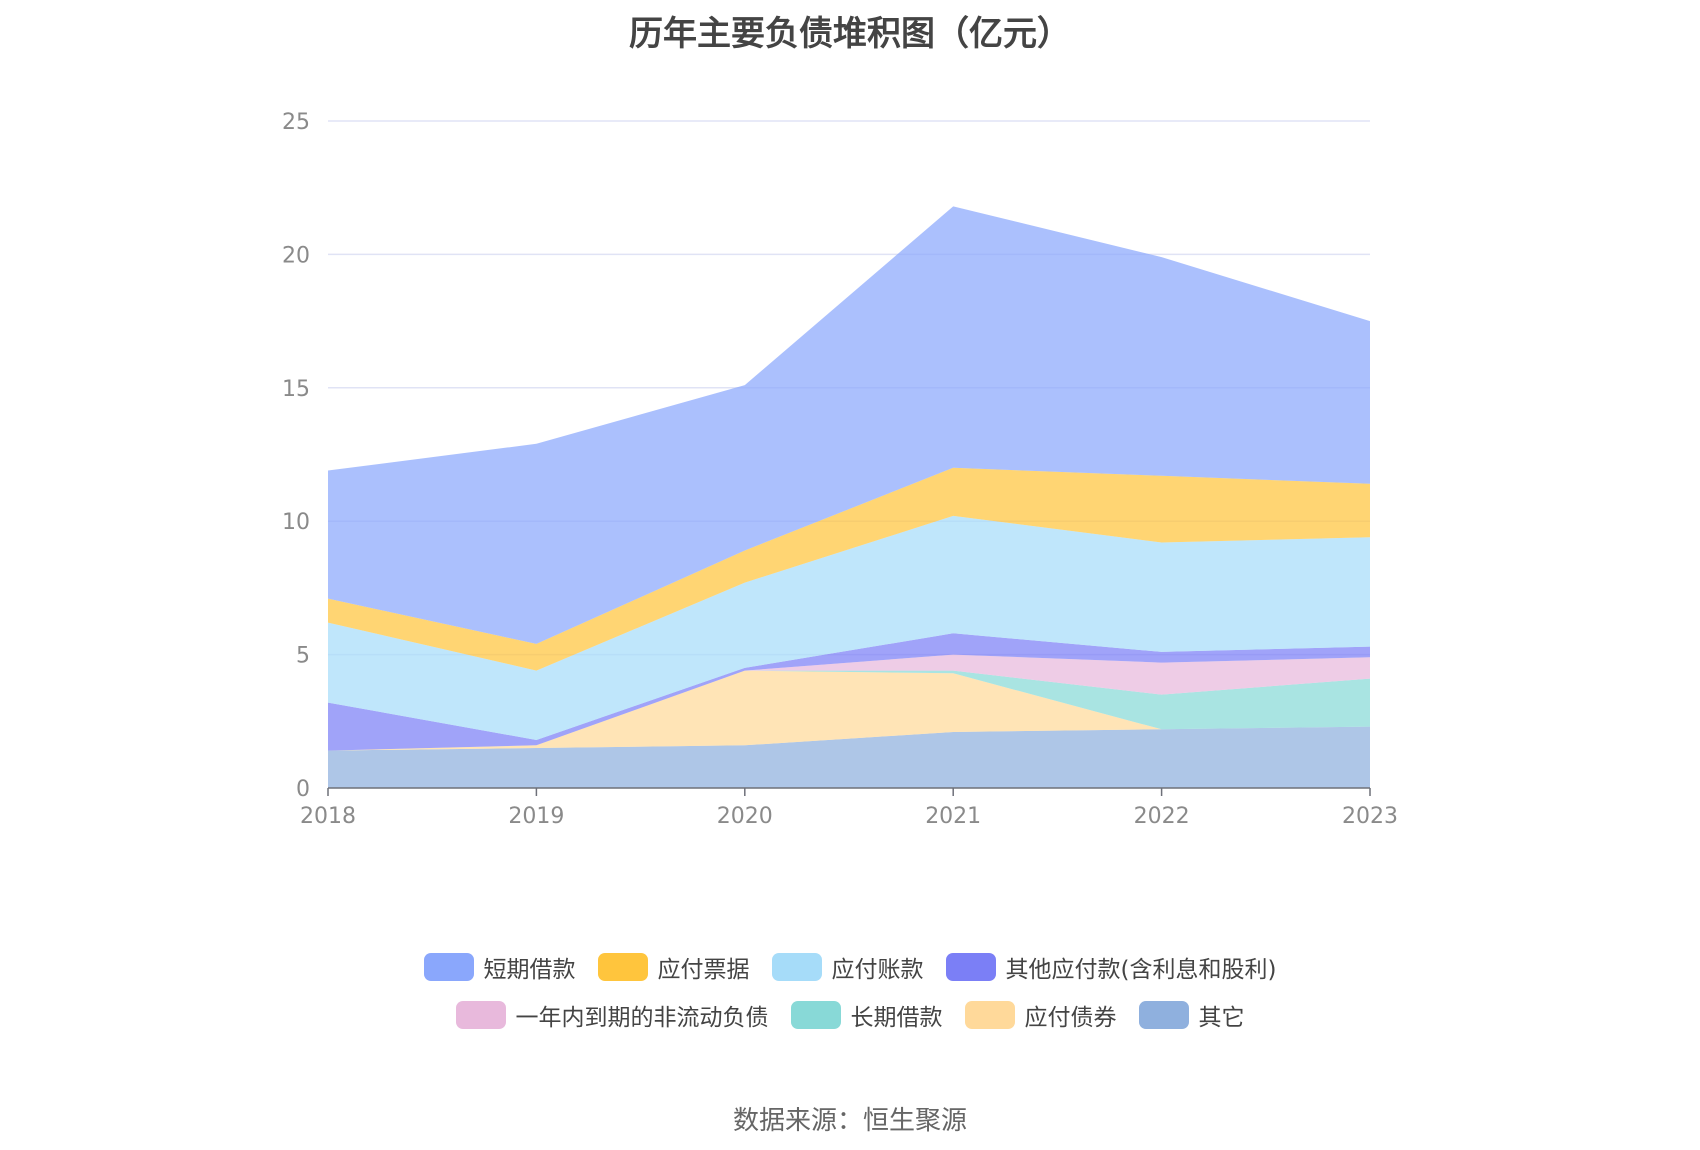 Image resolution: width=1700 pixels, height=1150 pixels. What do you see at coordinates (849, 1121) in the screenshot?
I see `source-note: 数据来源：恒生聚源` at bounding box center [849, 1121].